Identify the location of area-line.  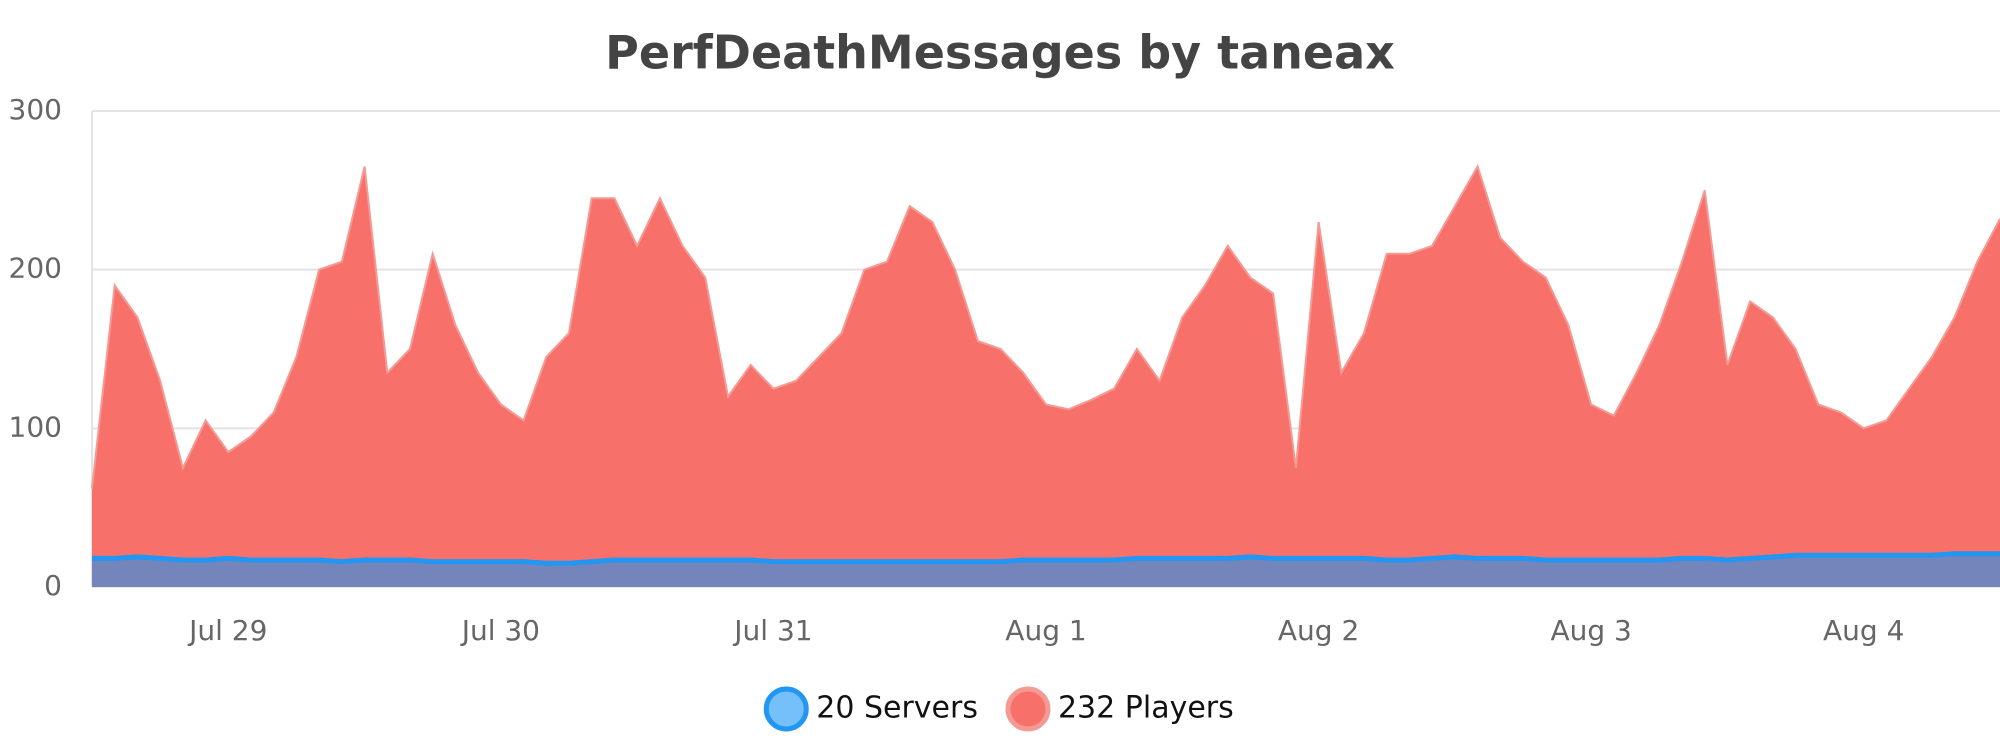
(1046, 558).